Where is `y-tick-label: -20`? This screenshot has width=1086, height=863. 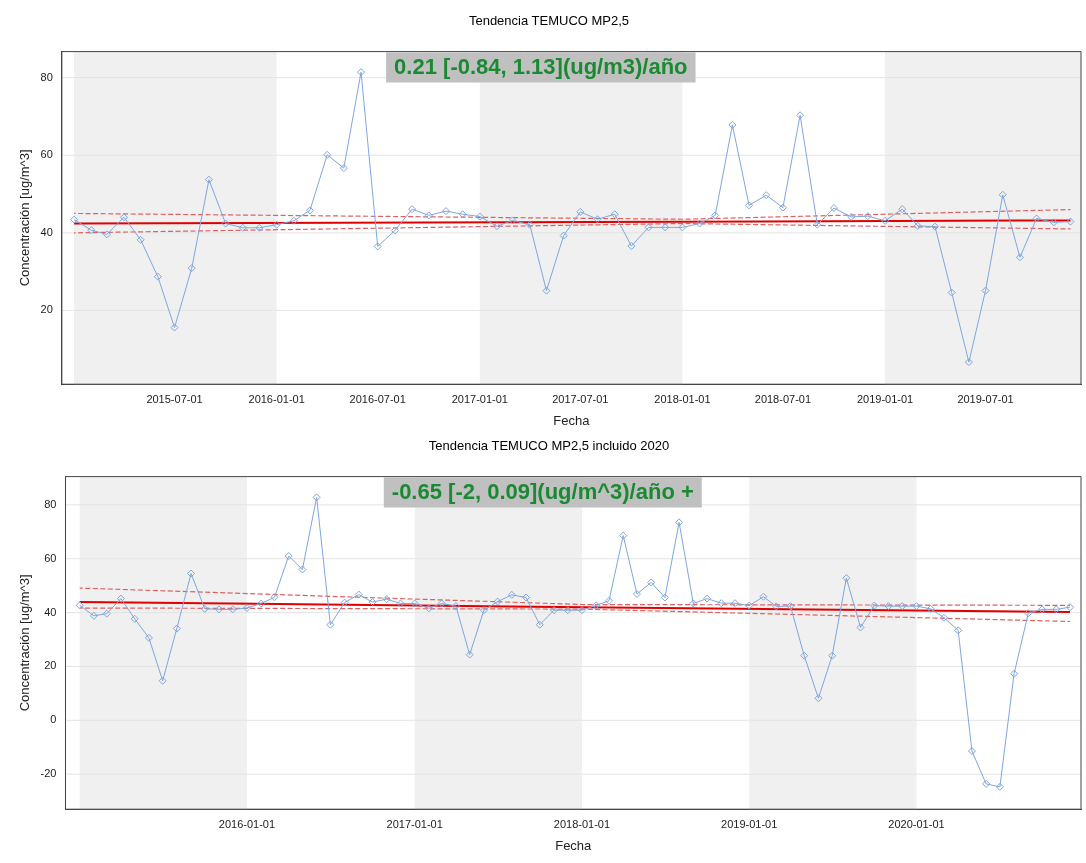 y-tick-label: -20 is located at coordinates (48, 773).